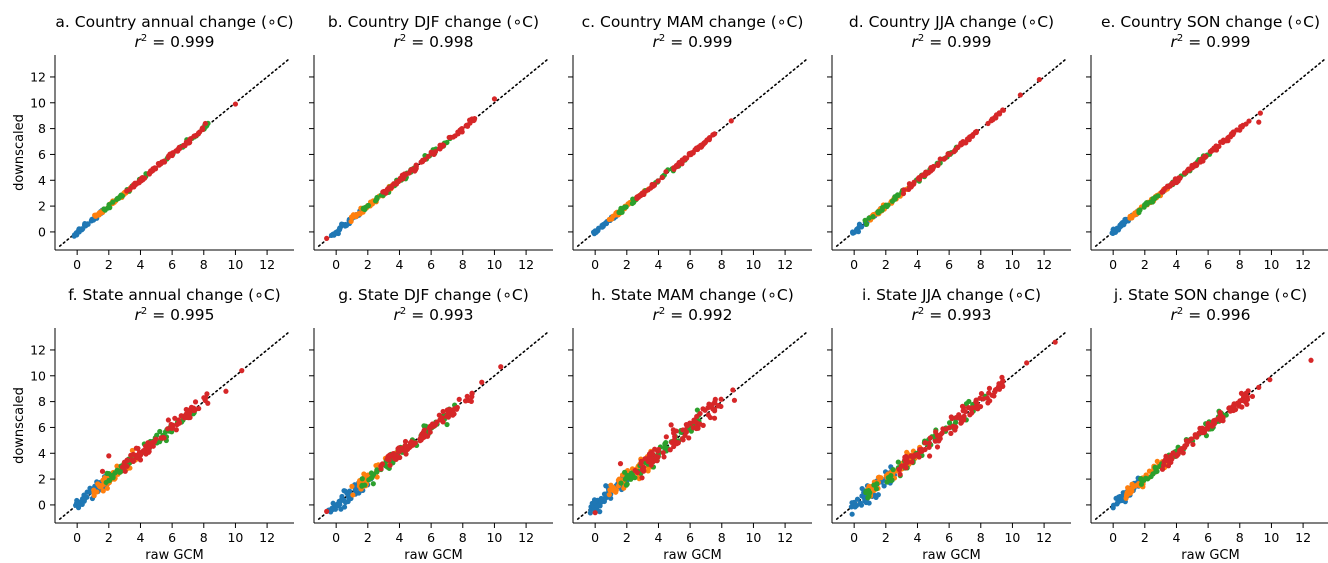 The image size is (1328, 563). What do you see at coordinates (439, 315) in the screenshot?
I see `r2-value: = 0.993` at bounding box center [439, 315].